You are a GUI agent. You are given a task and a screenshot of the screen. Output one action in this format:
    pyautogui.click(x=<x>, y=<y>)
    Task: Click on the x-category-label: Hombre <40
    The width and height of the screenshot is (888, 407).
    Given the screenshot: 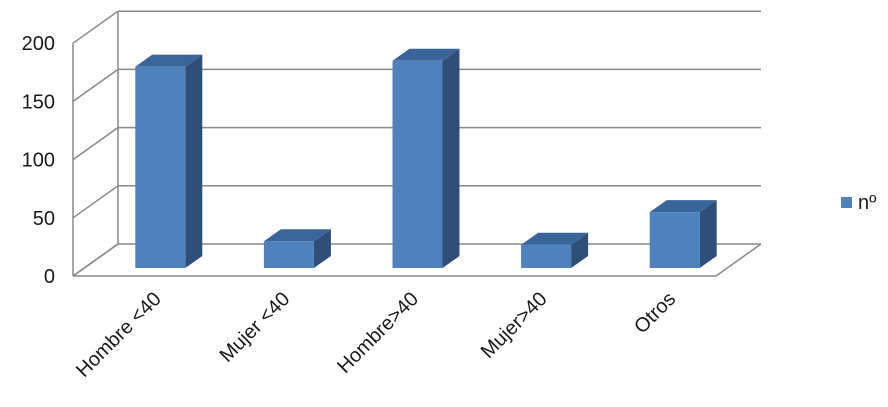 What is the action you would take?
    pyautogui.click(x=119, y=335)
    